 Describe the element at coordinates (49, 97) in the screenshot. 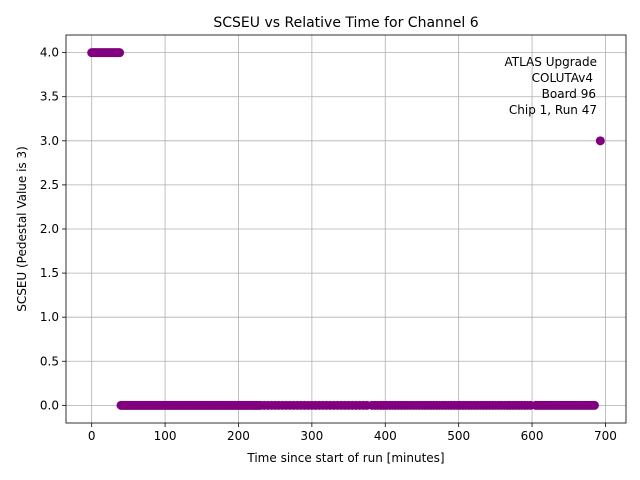

I see `y-tick-label: 3.5` at that location.